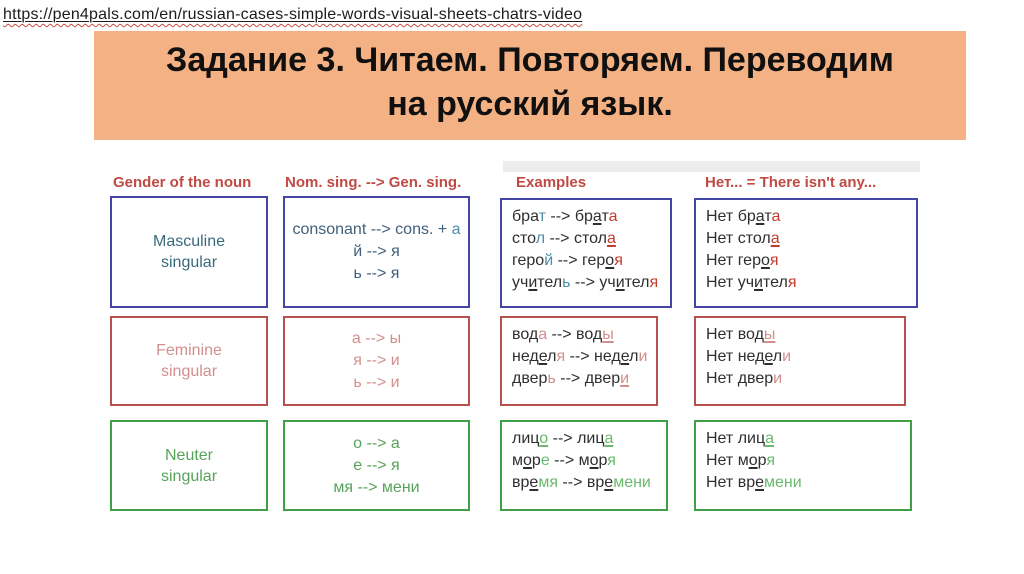  Describe the element at coordinates (740, 438) in the screenshot. I see `text-line: Нет лица` at that location.